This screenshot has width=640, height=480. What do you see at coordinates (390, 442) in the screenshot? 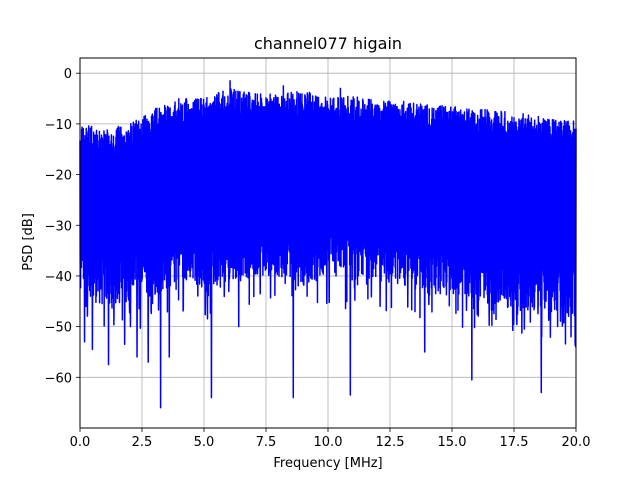
I see `x-tick-label: 12.5` at bounding box center [390, 442].